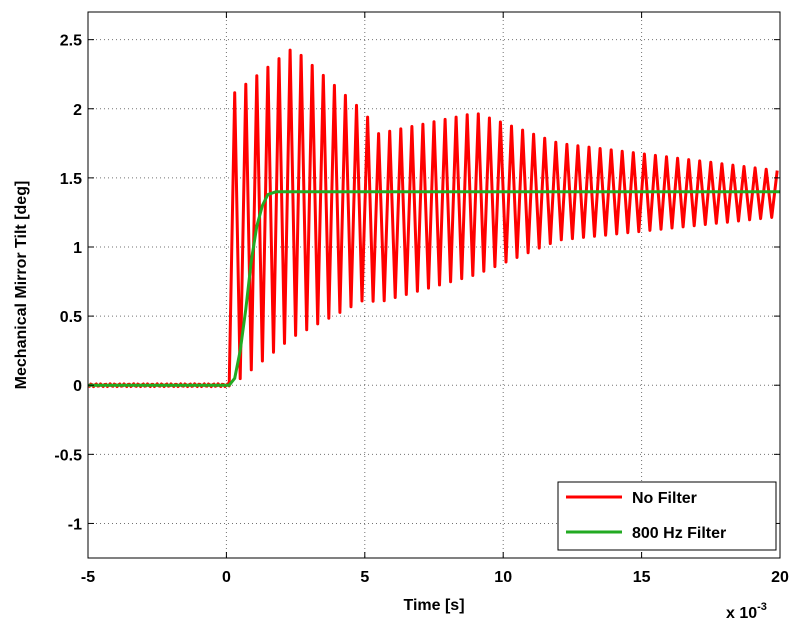 The image size is (794, 629). I want to click on legend-label-800hz-filter: 800 Hz Filter, so click(679, 533).